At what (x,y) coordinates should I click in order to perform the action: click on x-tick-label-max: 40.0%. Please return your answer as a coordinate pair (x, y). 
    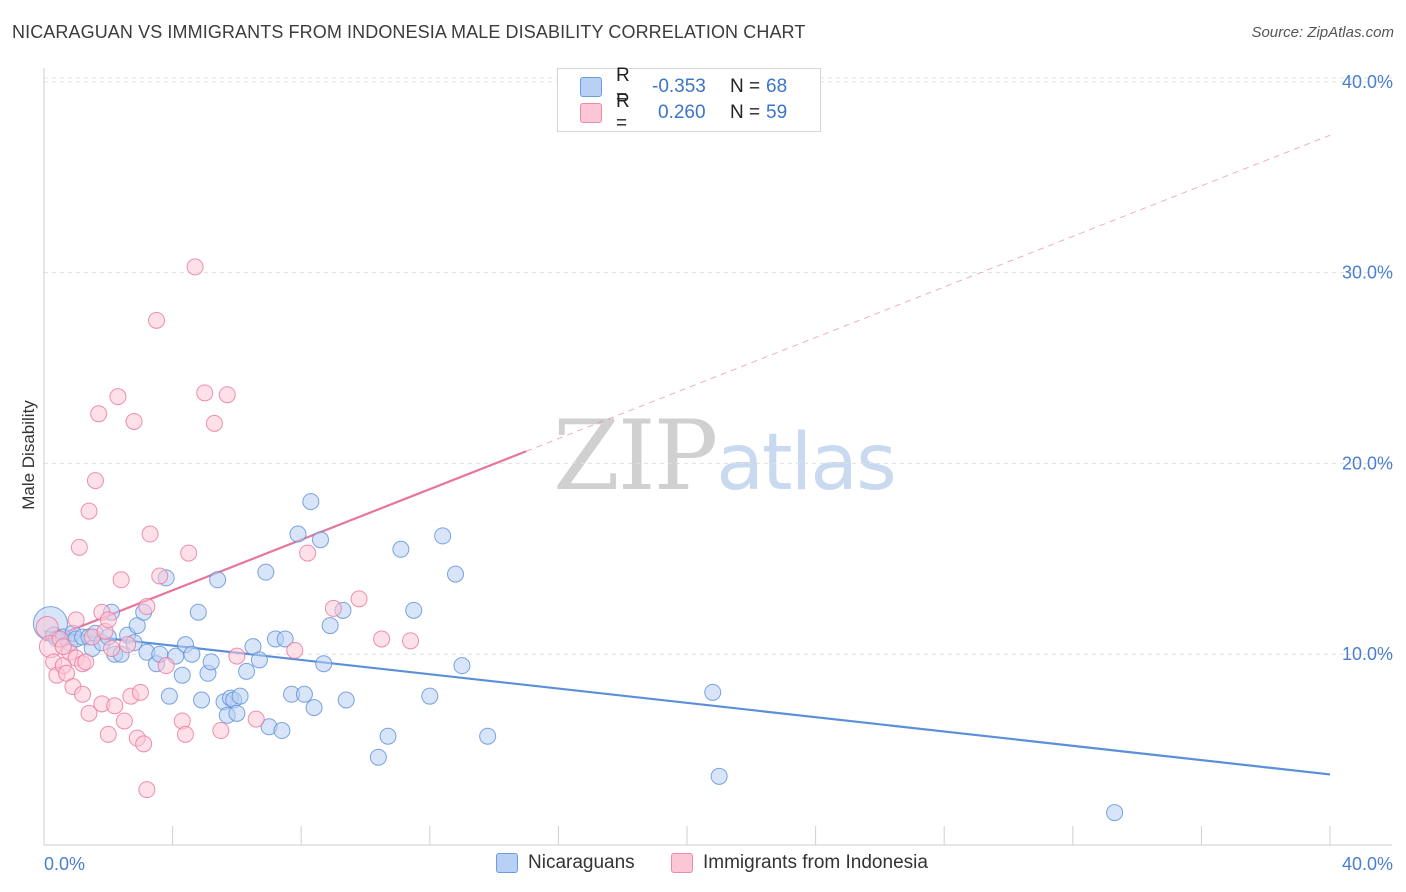
    Looking at the image, I should click on (1367, 864).